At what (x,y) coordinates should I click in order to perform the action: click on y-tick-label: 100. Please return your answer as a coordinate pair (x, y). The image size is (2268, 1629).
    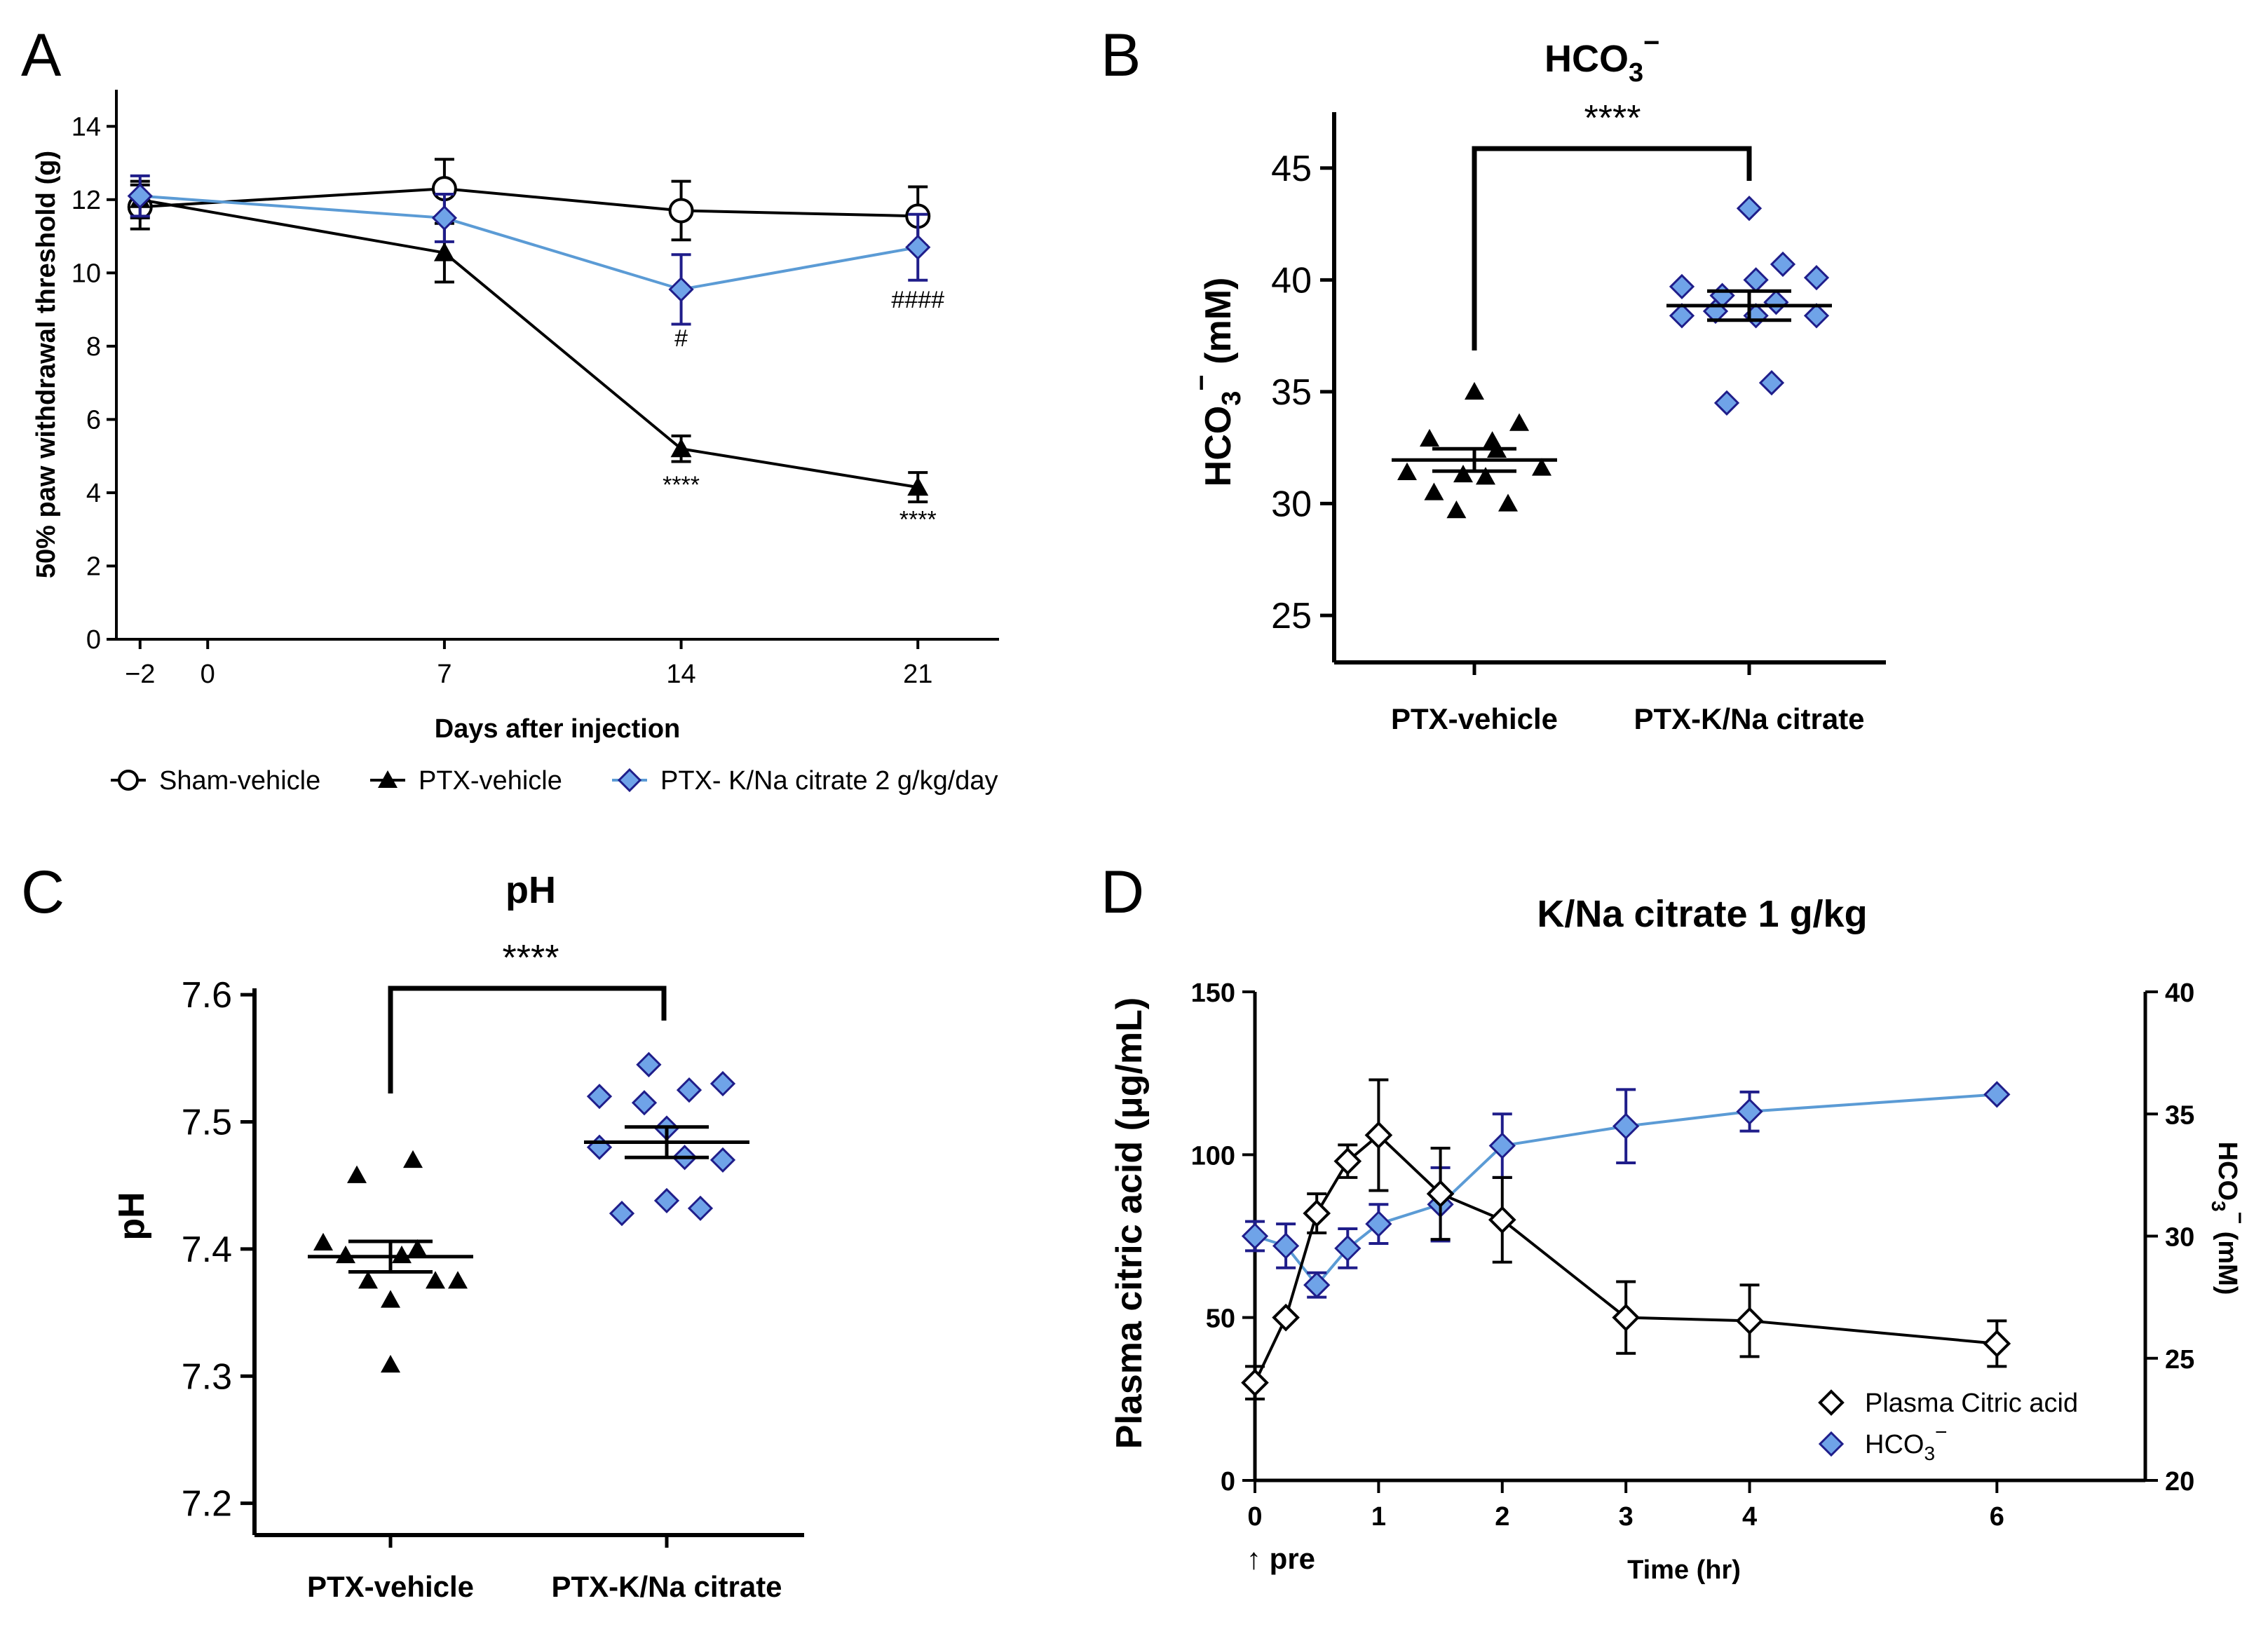
    Looking at the image, I should click on (1213, 1156).